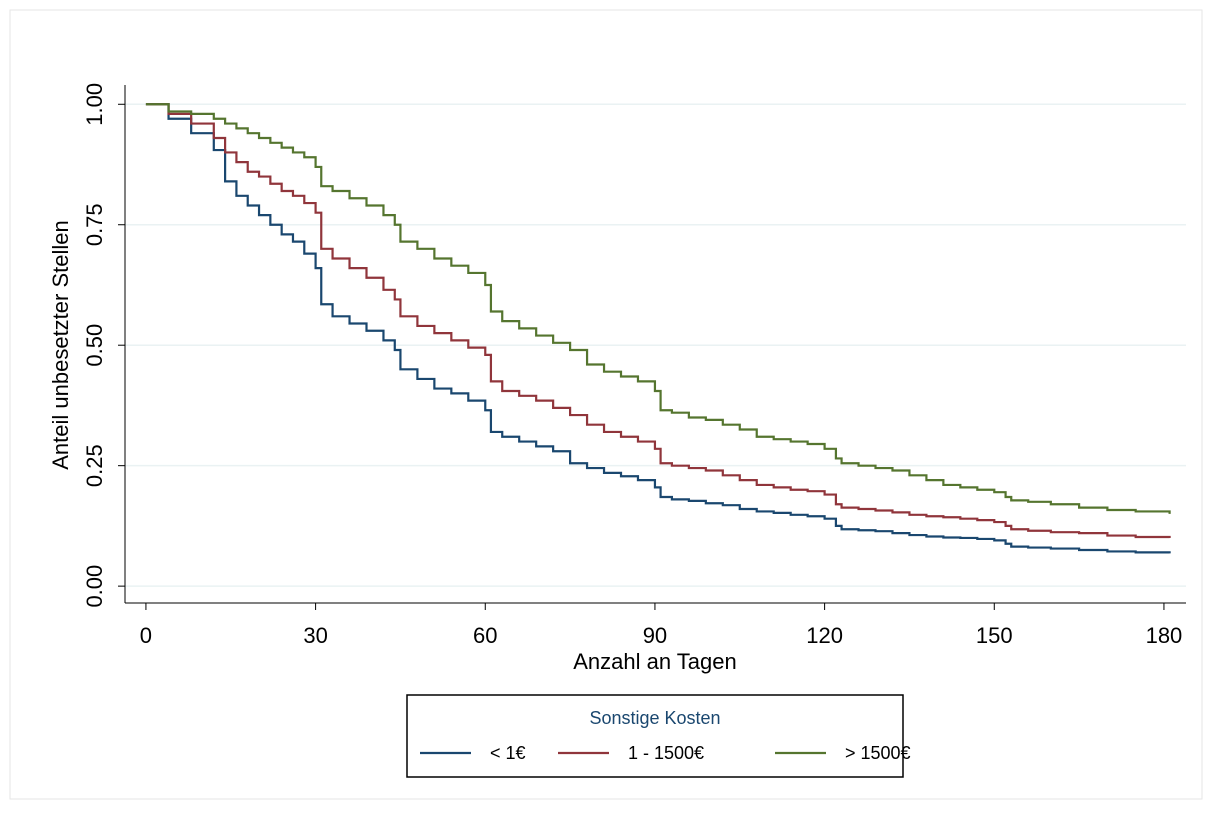 Image resolution: width=1212 pixels, height=814 pixels. What do you see at coordinates (94, 104) in the screenshot?
I see `y-tick-label: 1.00` at bounding box center [94, 104].